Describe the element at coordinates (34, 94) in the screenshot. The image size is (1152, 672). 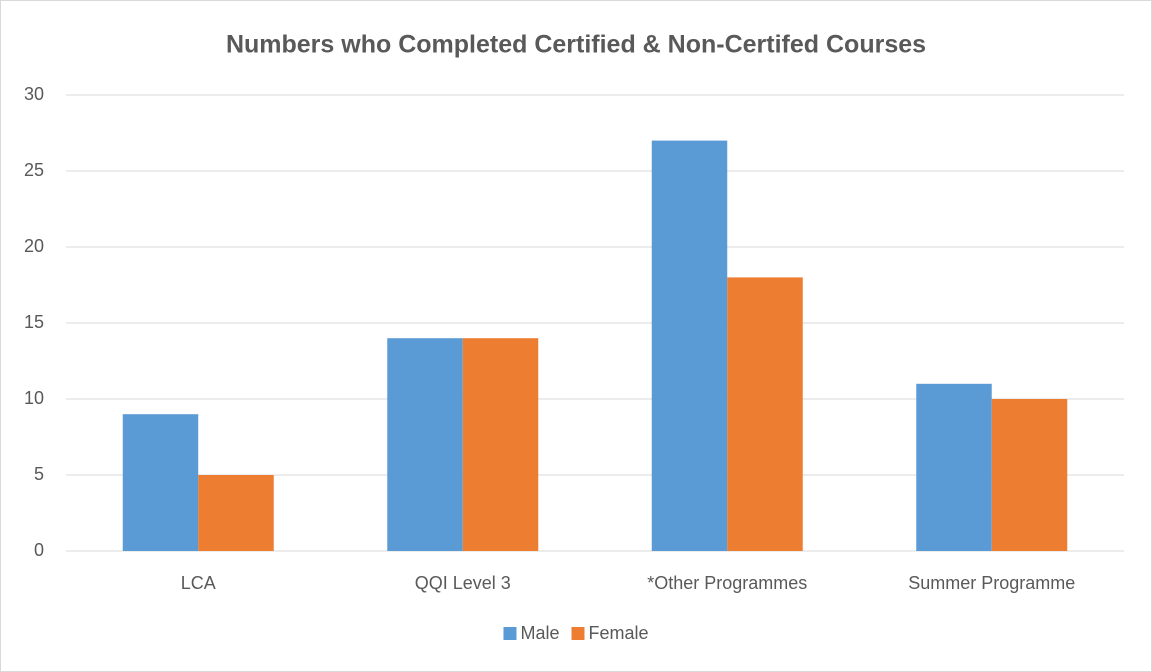
I see `y-tick-label: 30` at that location.